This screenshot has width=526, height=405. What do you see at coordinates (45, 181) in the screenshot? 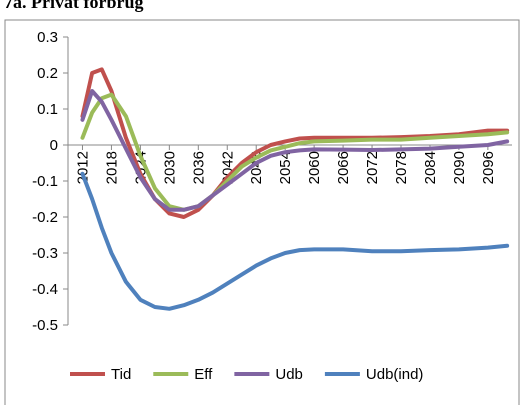
I see `y-tick-label: -0.1` at bounding box center [45, 181].